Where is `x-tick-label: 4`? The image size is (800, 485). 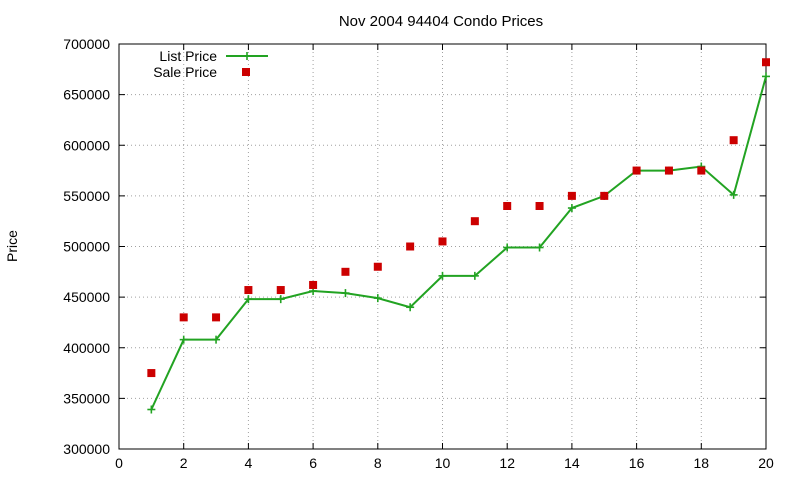 x-tick-label: 4 is located at coordinates (249, 463).